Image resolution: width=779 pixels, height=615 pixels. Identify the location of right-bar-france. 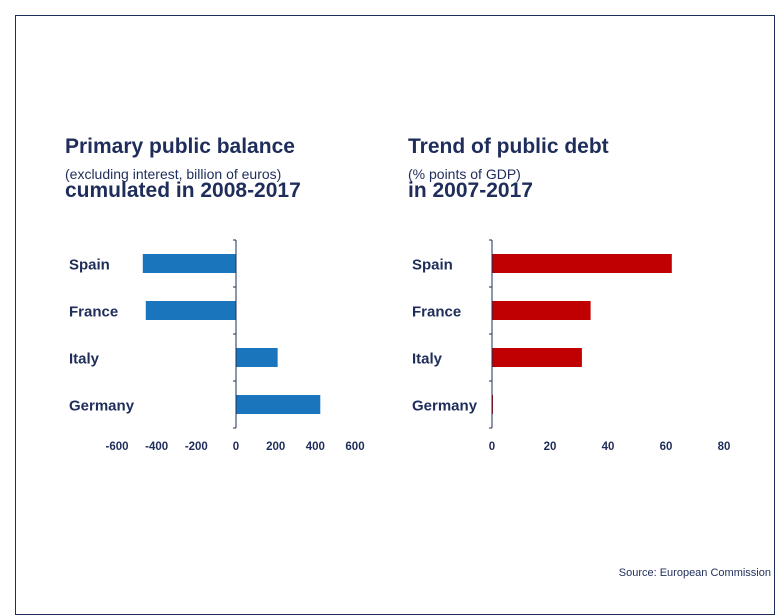
(541, 310).